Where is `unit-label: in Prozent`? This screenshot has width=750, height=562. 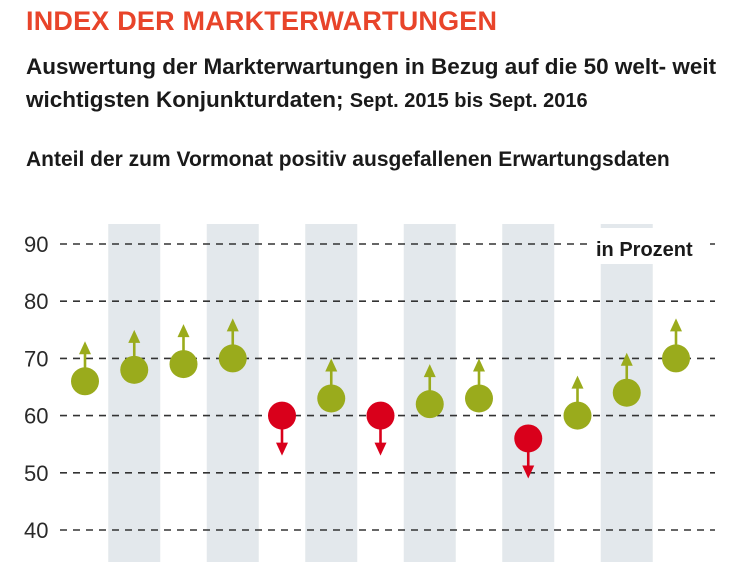 unit-label: in Prozent is located at coordinates (644, 250).